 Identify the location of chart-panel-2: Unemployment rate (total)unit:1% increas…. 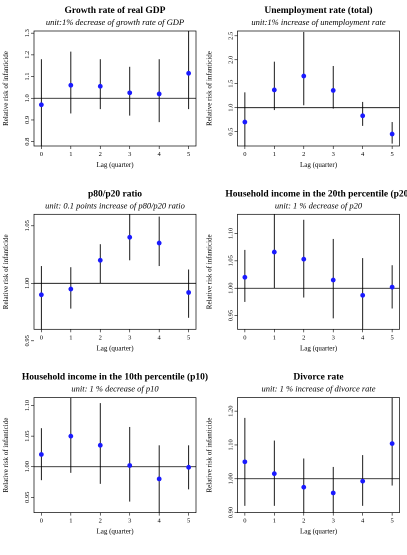
(303, 87).